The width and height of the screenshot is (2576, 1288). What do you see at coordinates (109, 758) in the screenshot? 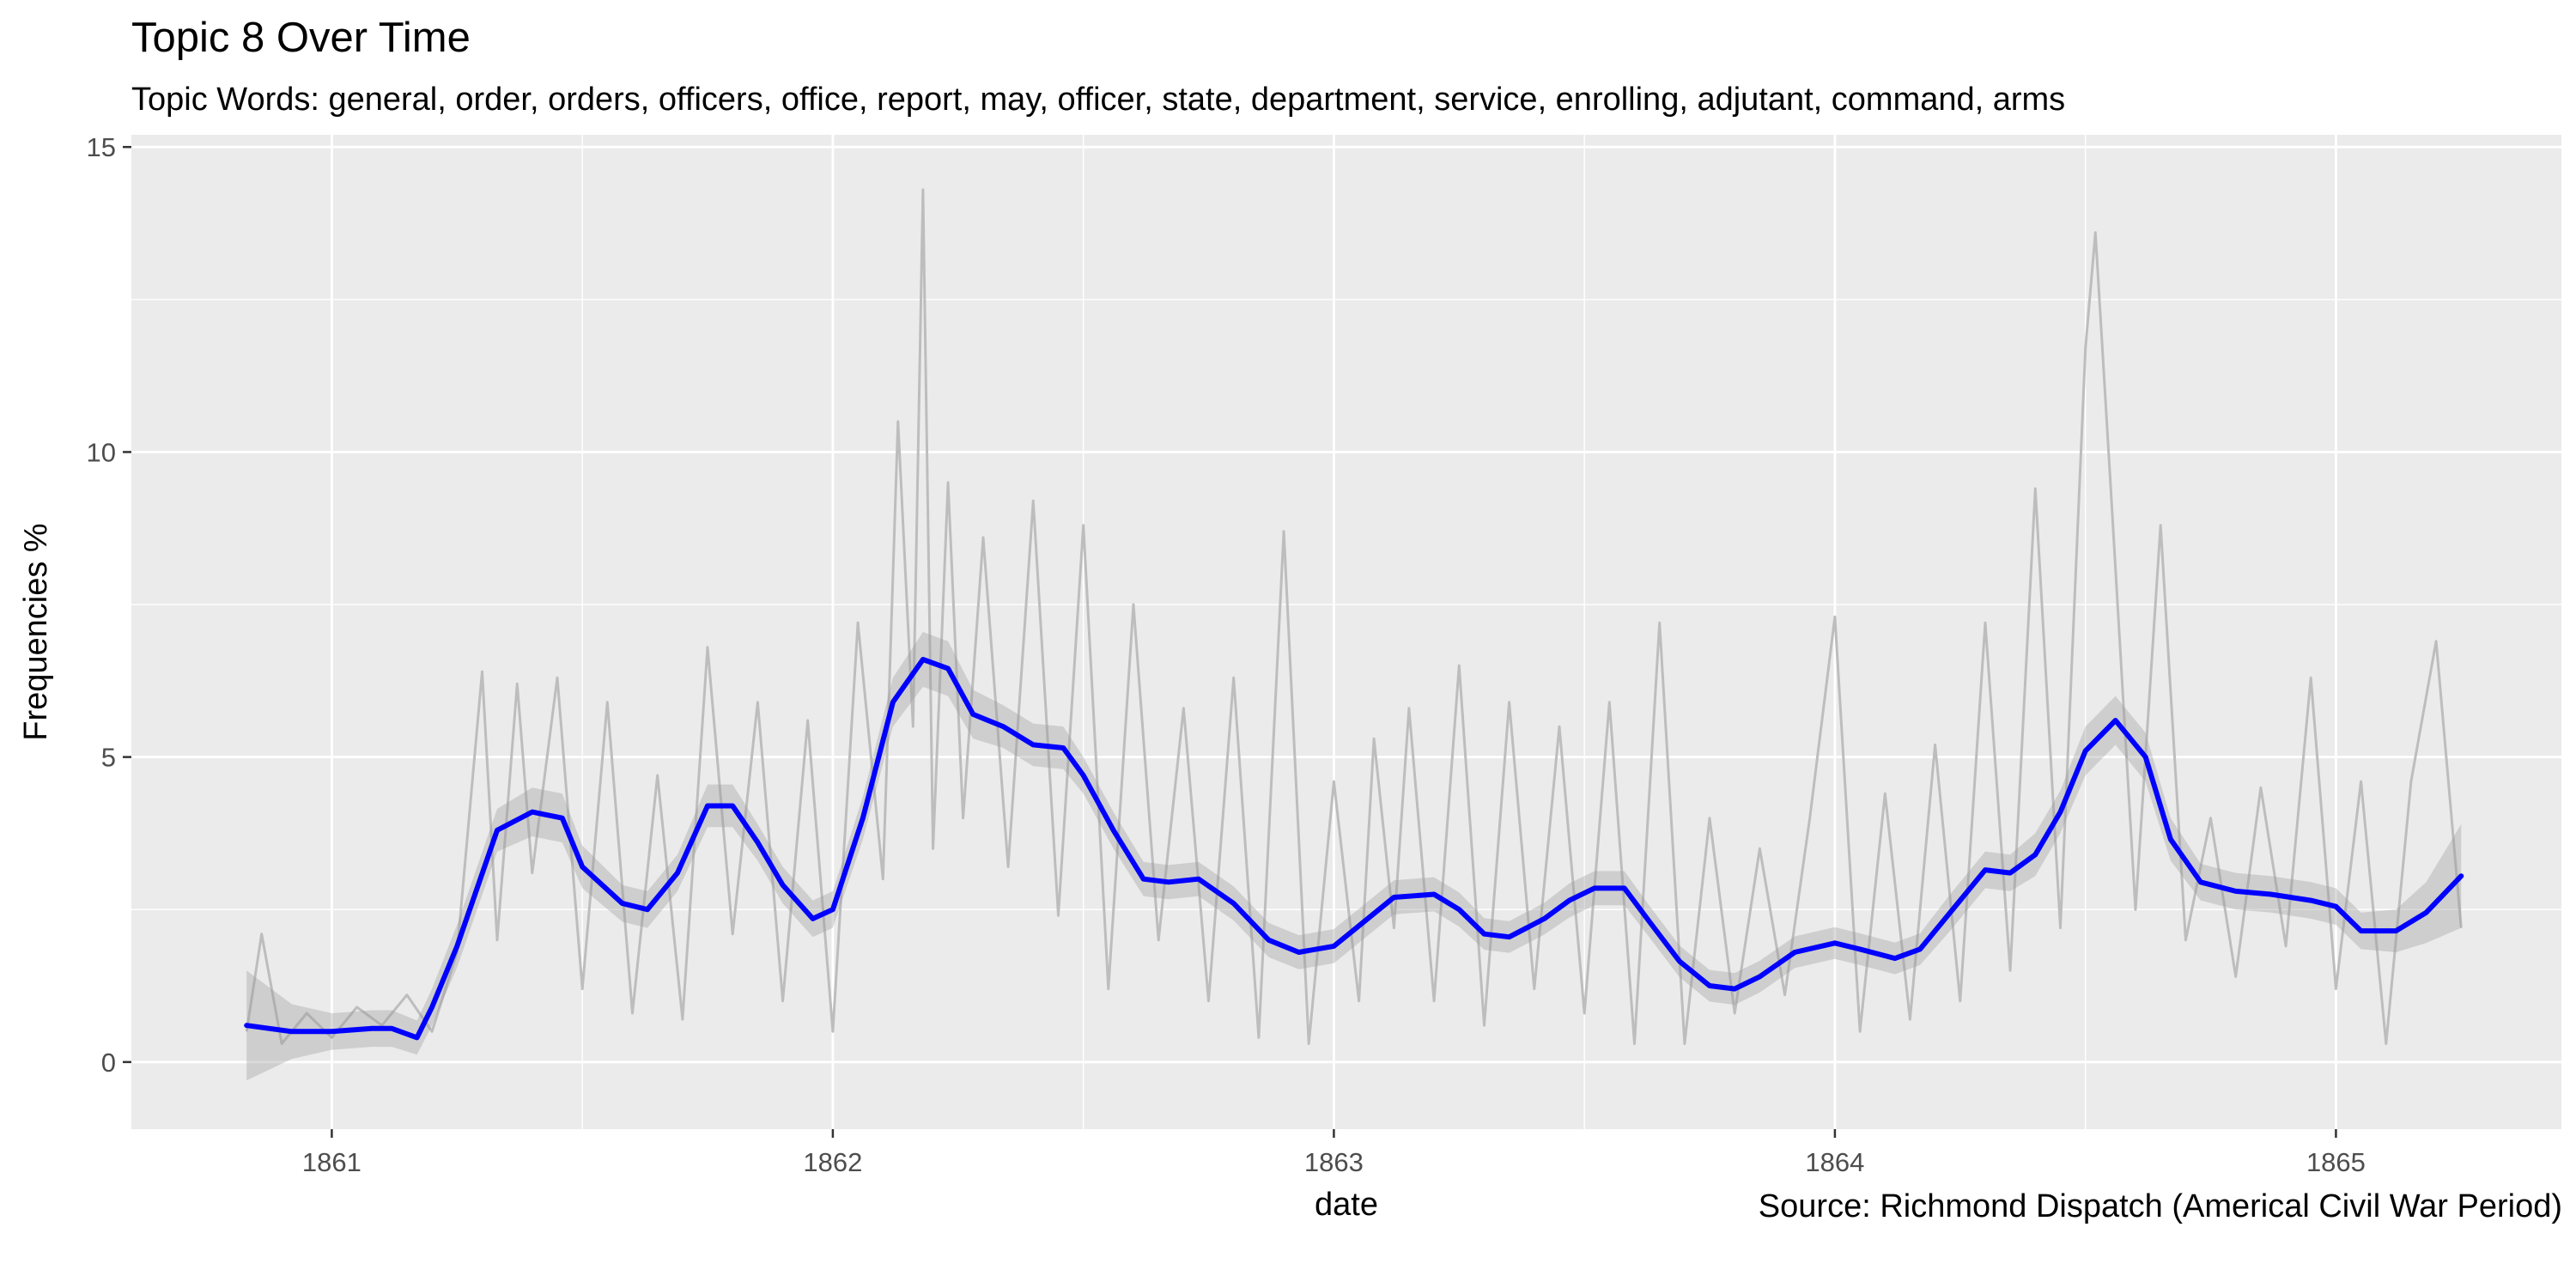
I see `y-tick-label: 5` at bounding box center [109, 758].